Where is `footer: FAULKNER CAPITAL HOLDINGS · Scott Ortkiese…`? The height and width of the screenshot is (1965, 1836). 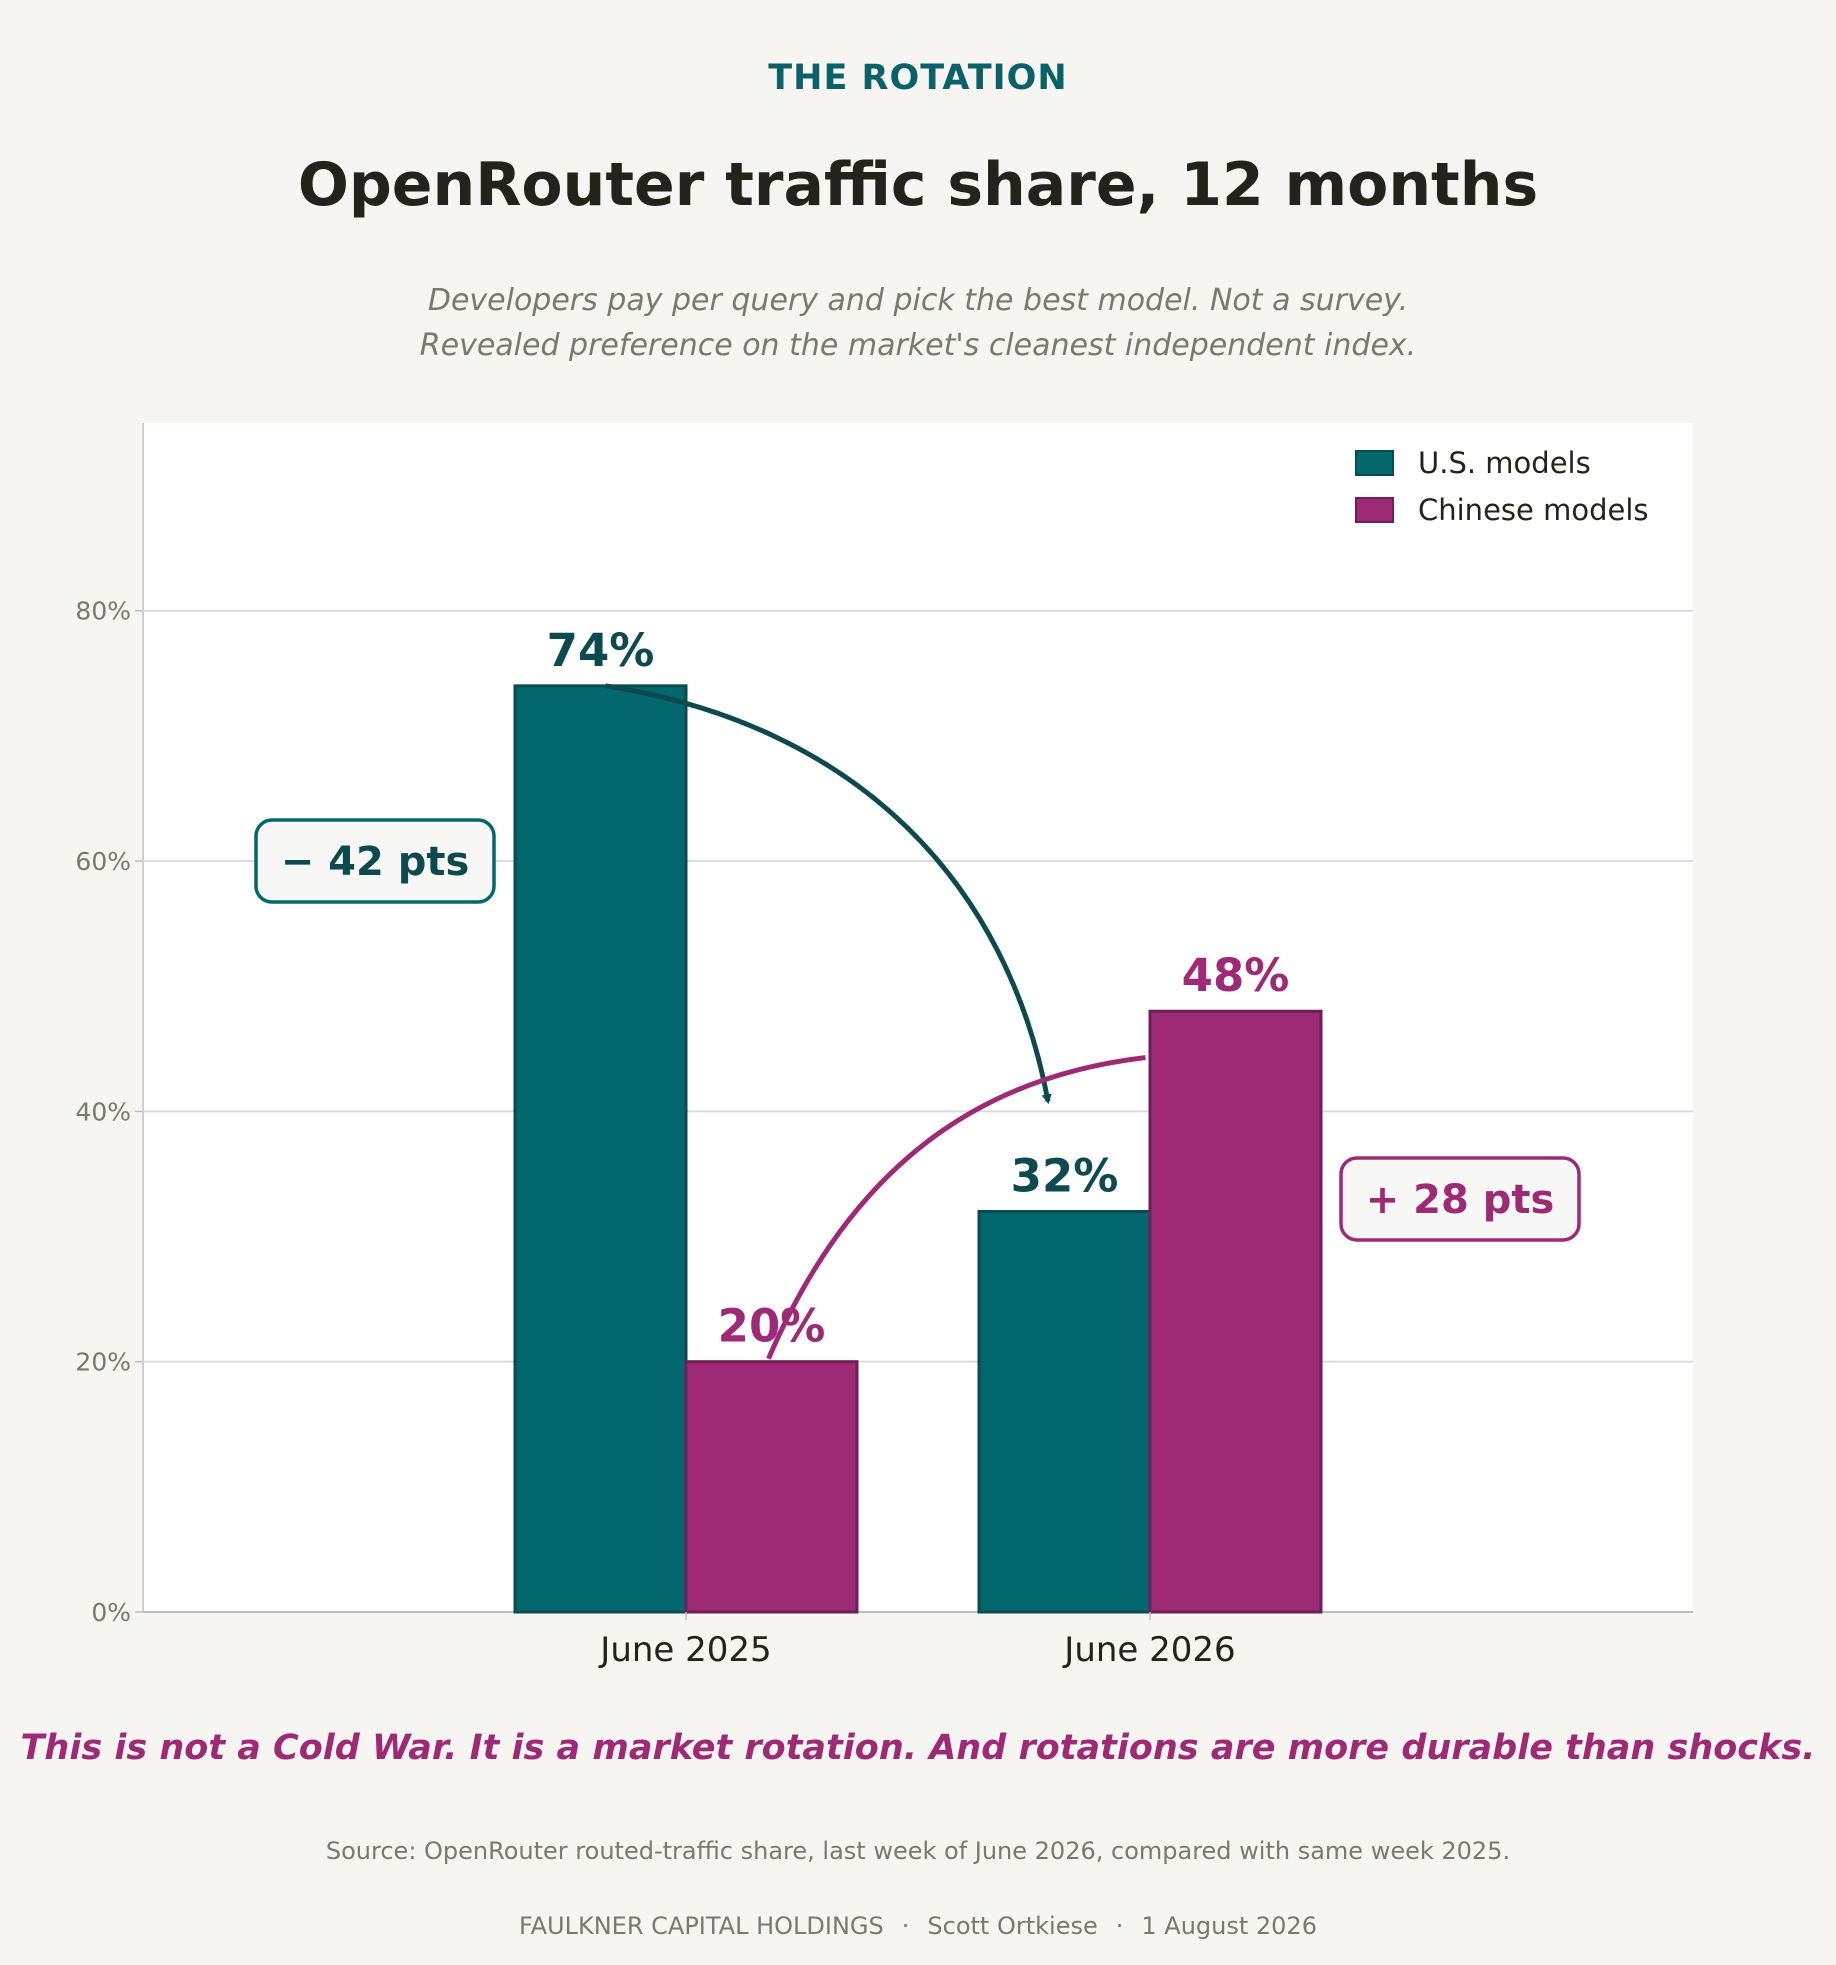 footer: FAULKNER CAPITAL HOLDINGS · Scott Ortkiese… is located at coordinates (918, 1926).